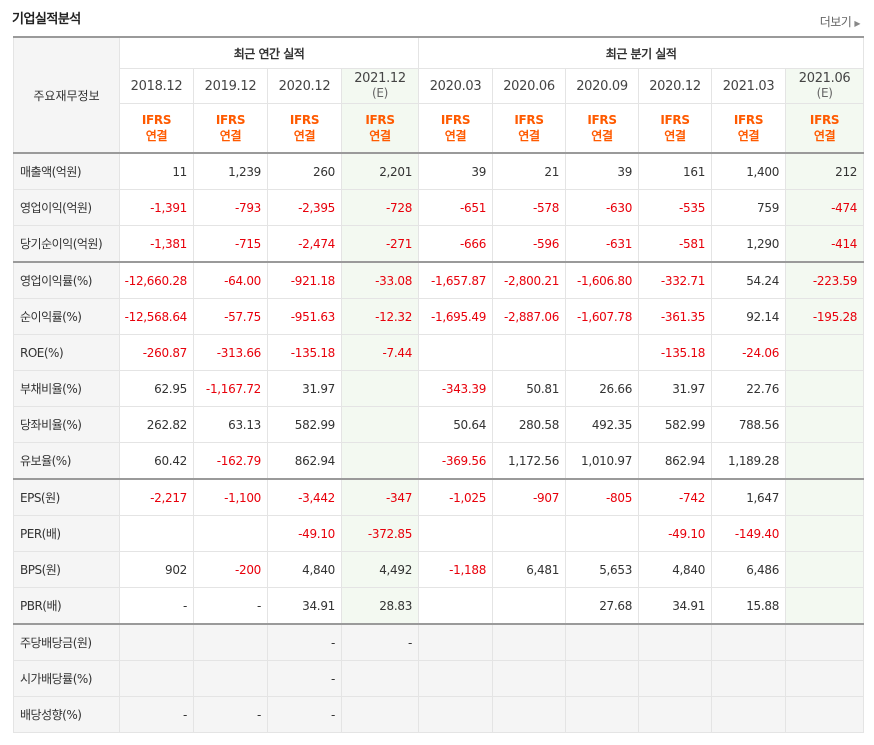 The image size is (874, 745). Describe the element at coordinates (675, 280) in the screenshot. I see `table-cell: -332.71` at that location.